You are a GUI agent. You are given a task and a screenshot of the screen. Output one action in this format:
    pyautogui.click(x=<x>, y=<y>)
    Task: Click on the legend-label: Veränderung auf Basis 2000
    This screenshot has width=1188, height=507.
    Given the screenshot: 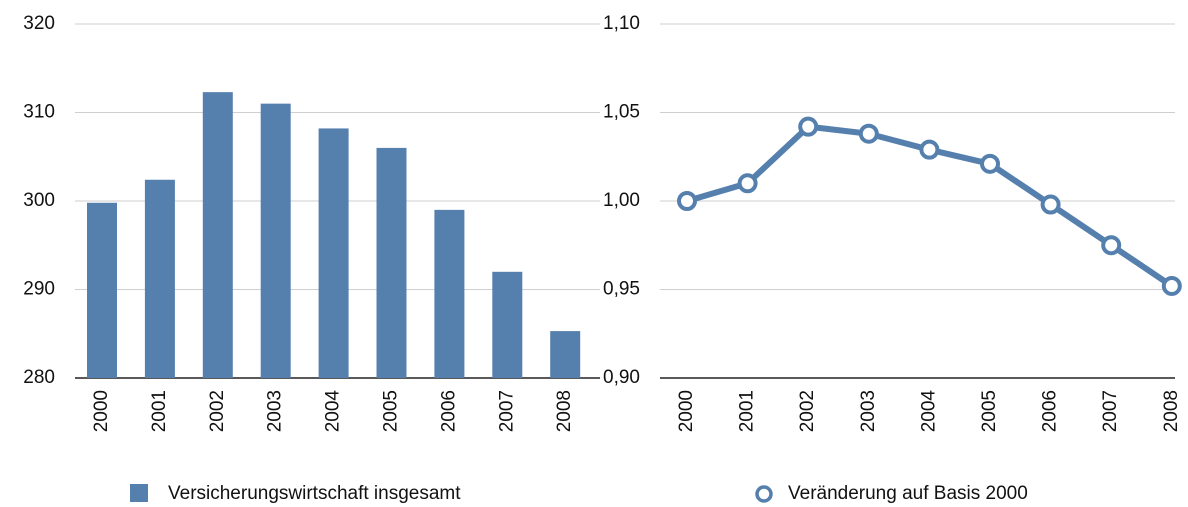 What is the action you would take?
    pyautogui.click(x=908, y=493)
    